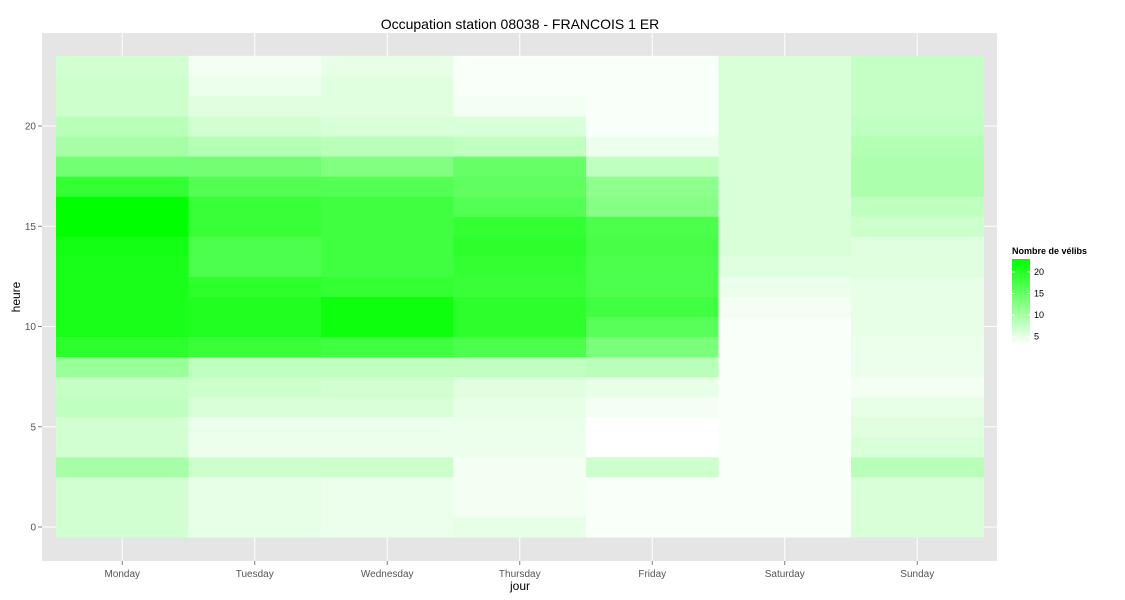 The height and width of the screenshot is (600, 1125). Describe the element at coordinates (1039, 293) in the screenshot. I see `legend-label: 15` at that location.